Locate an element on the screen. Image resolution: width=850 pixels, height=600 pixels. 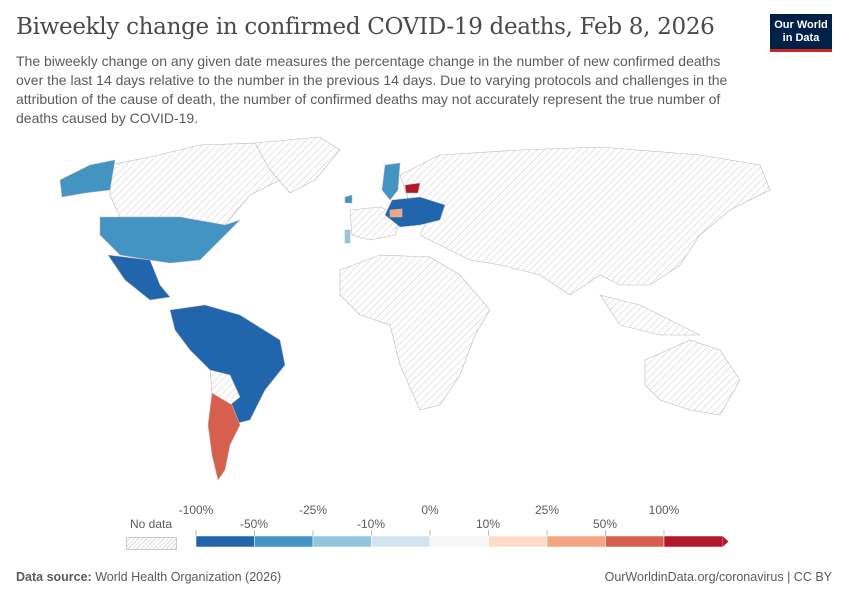
legend-label: -25% is located at coordinates (313, 510).